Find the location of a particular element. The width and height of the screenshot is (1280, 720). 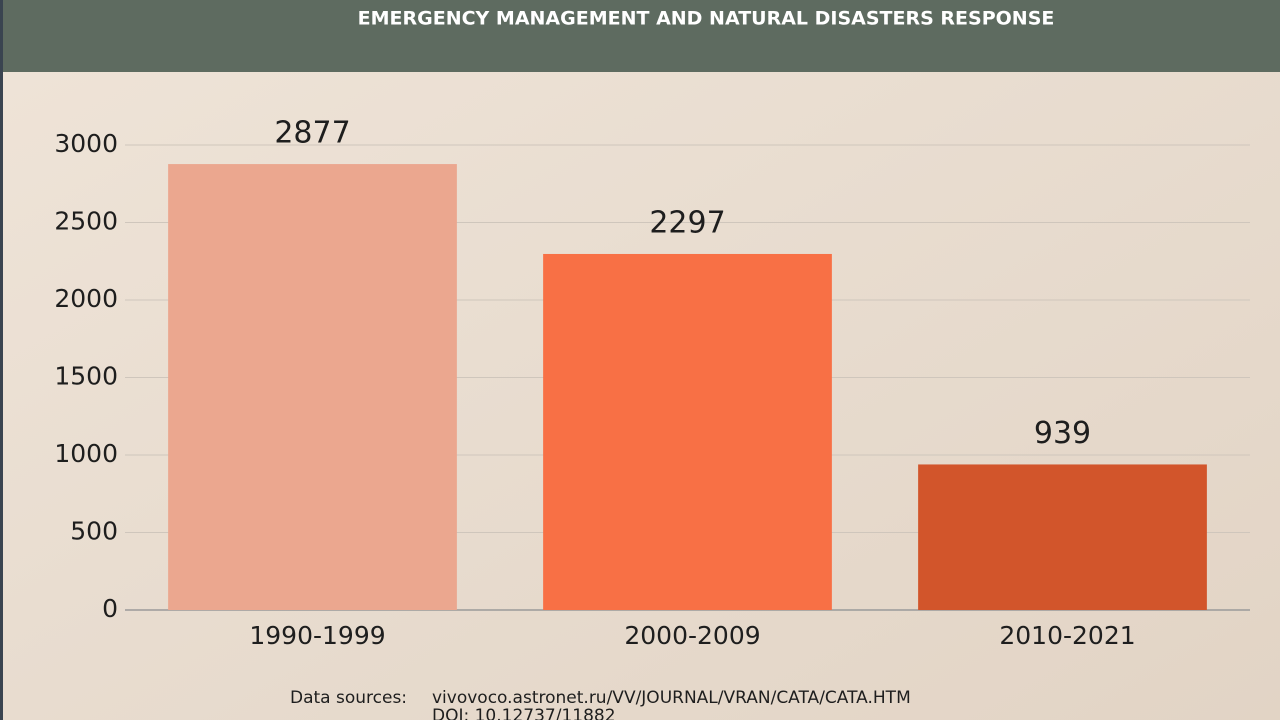

x-tick-label: 2000-2009 is located at coordinates (692, 635).